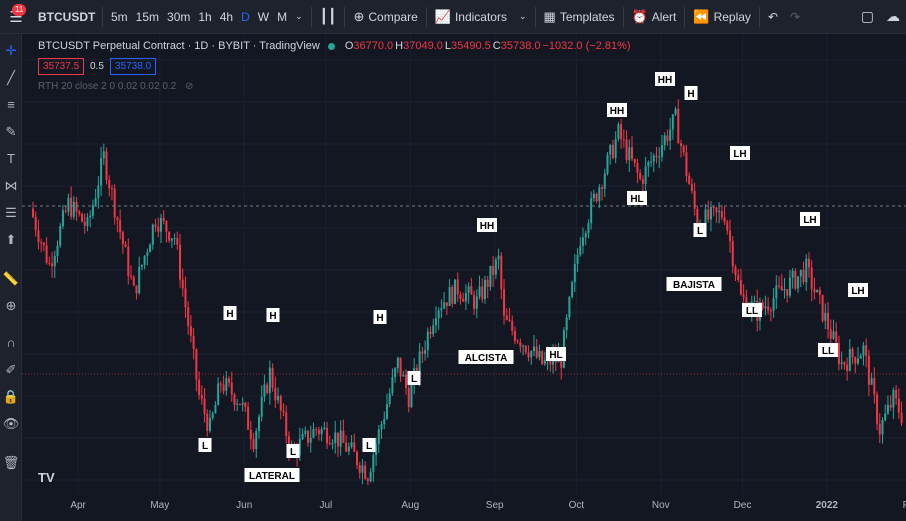 The height and width of the screenshot is (521, 906). I want to click on eye-icon: 👁, so click(11, 423).